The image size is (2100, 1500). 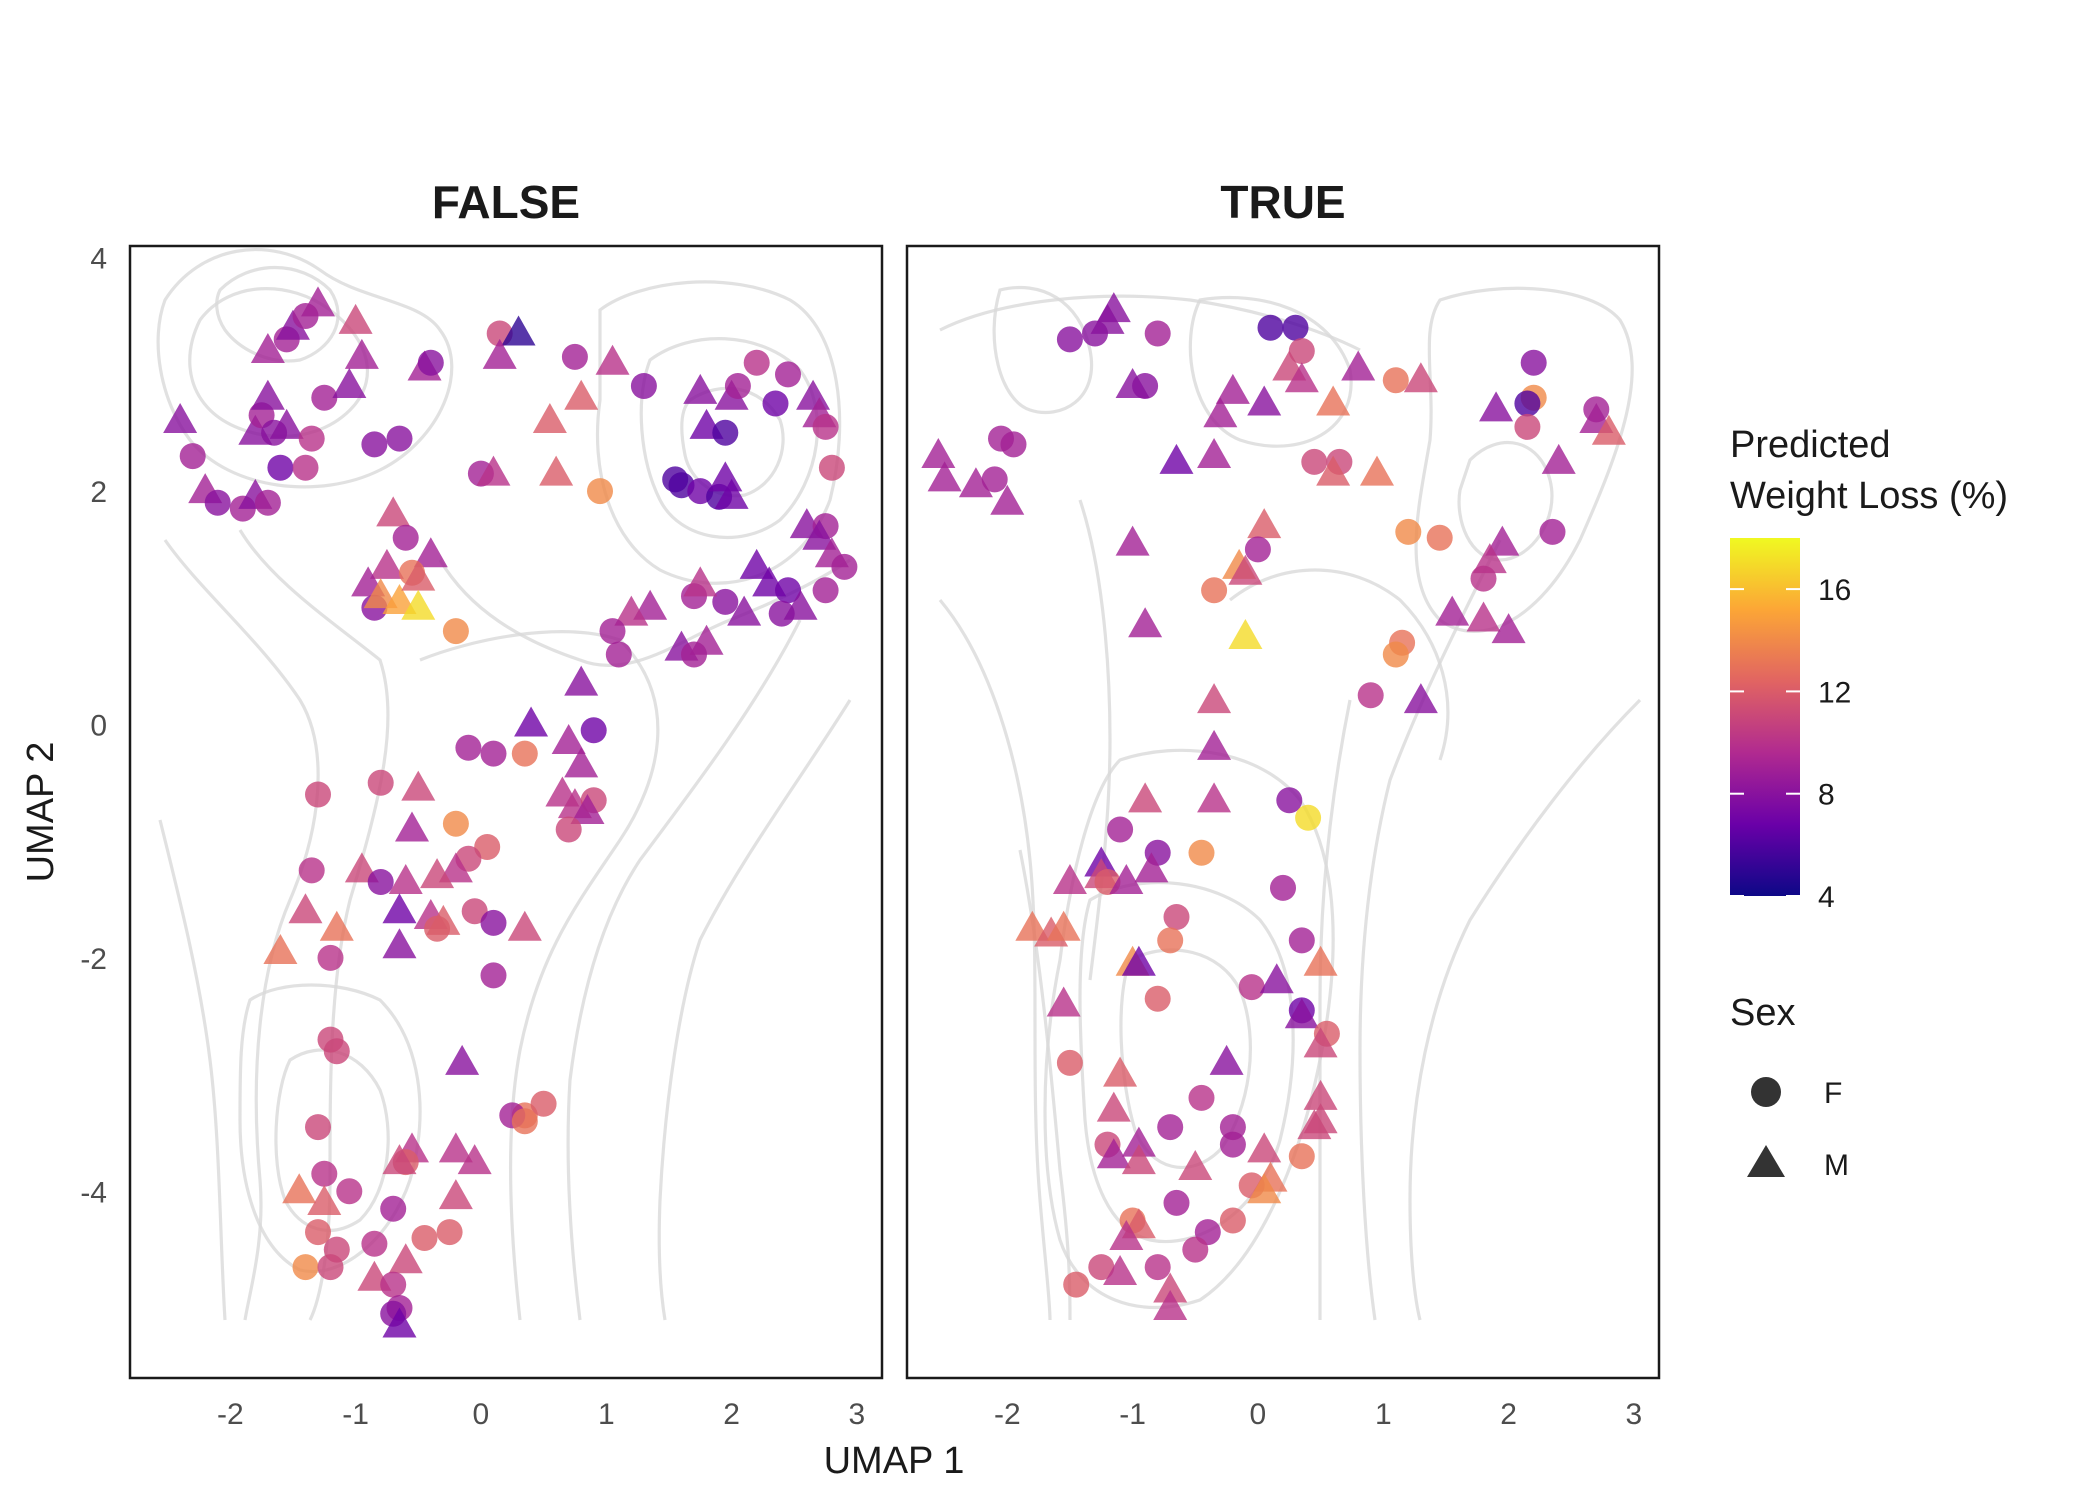 What do you see at coordinates (1132, 1414) in the screenshot?
I see `x-tick-label: -1` at bounding box center [1132, 1414].